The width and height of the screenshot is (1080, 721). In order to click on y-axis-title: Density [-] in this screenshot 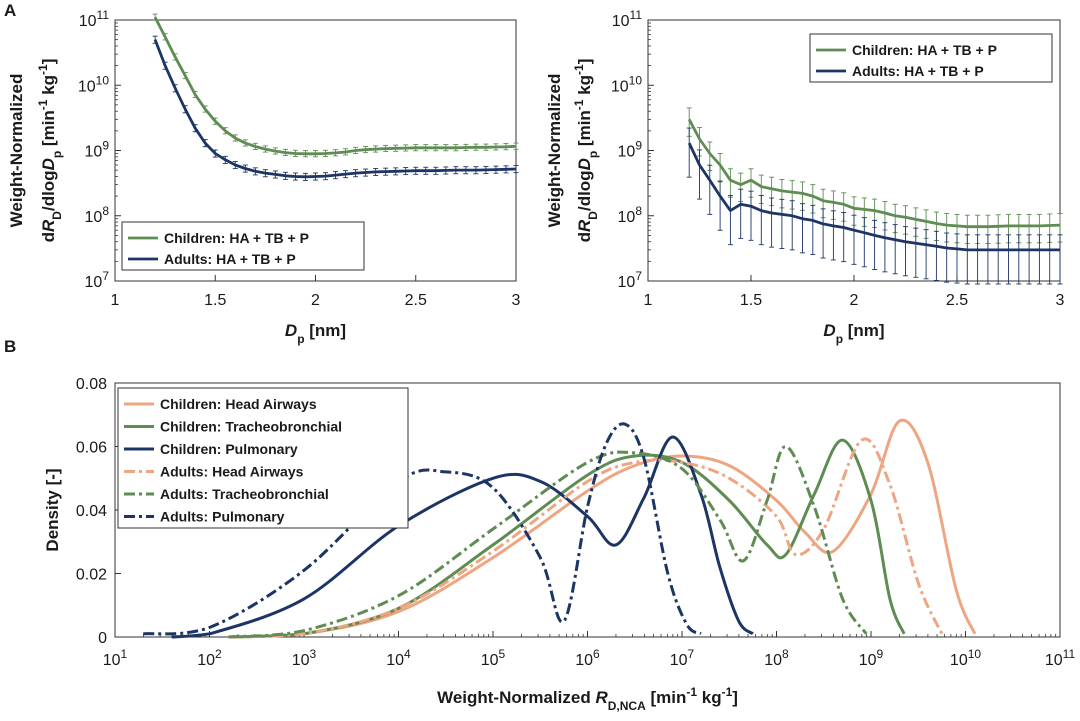, I will do `click(52, 509)`.